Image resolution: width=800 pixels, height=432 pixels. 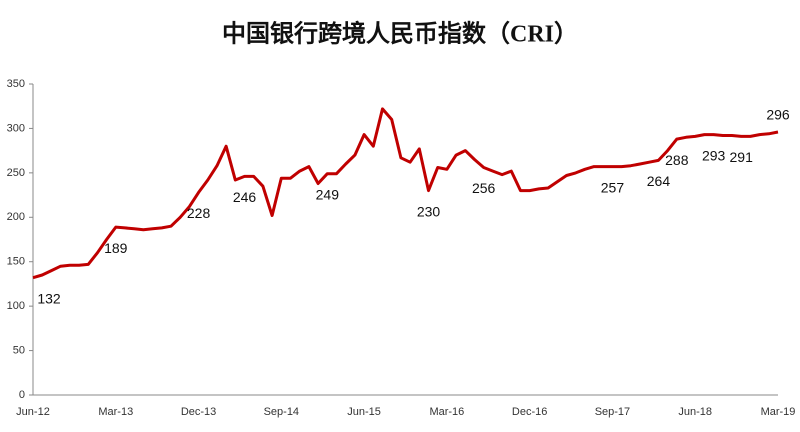 I want to click on data-label: 291, so click(x=742, y=157).